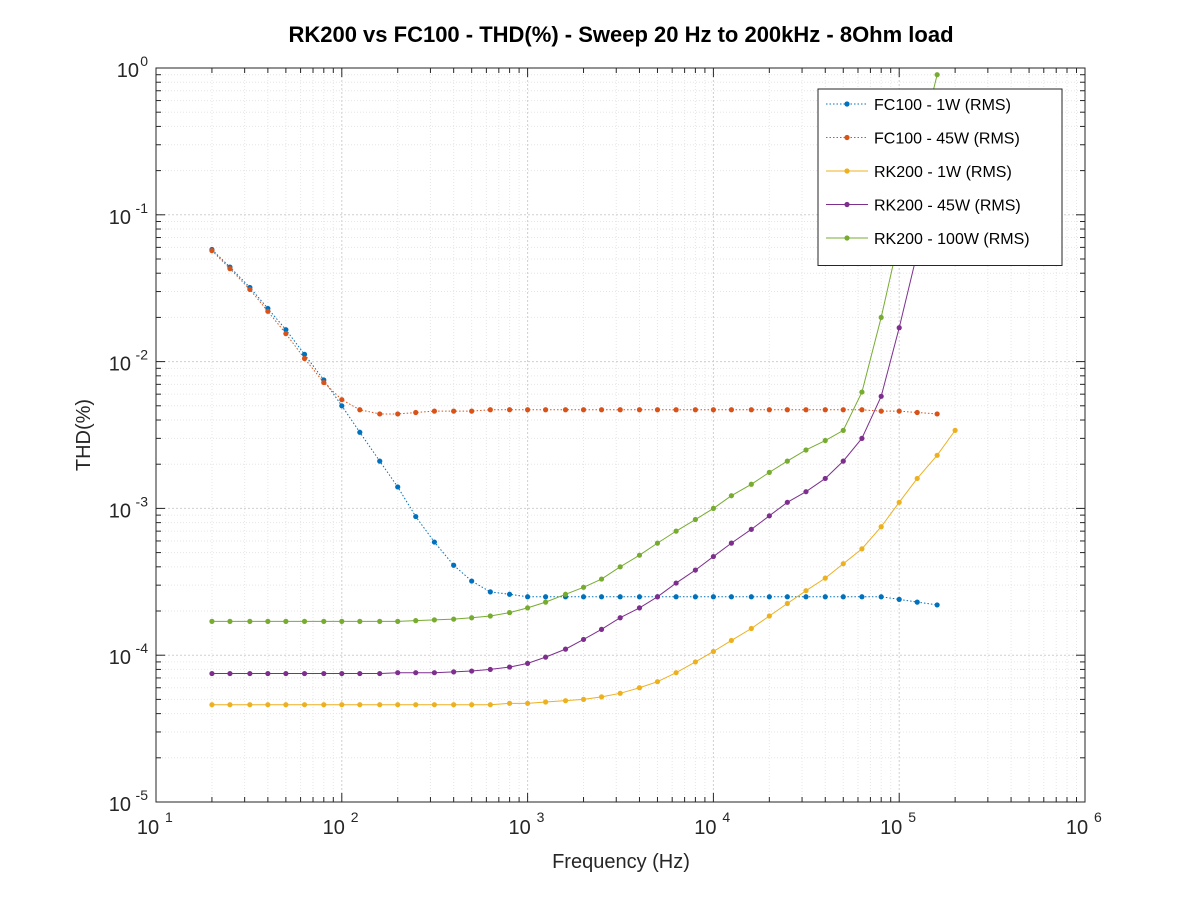  What do you see at coordinates (847, 104) in the screenshot?
I see `legend-marker` at bounding box center [847, 104].